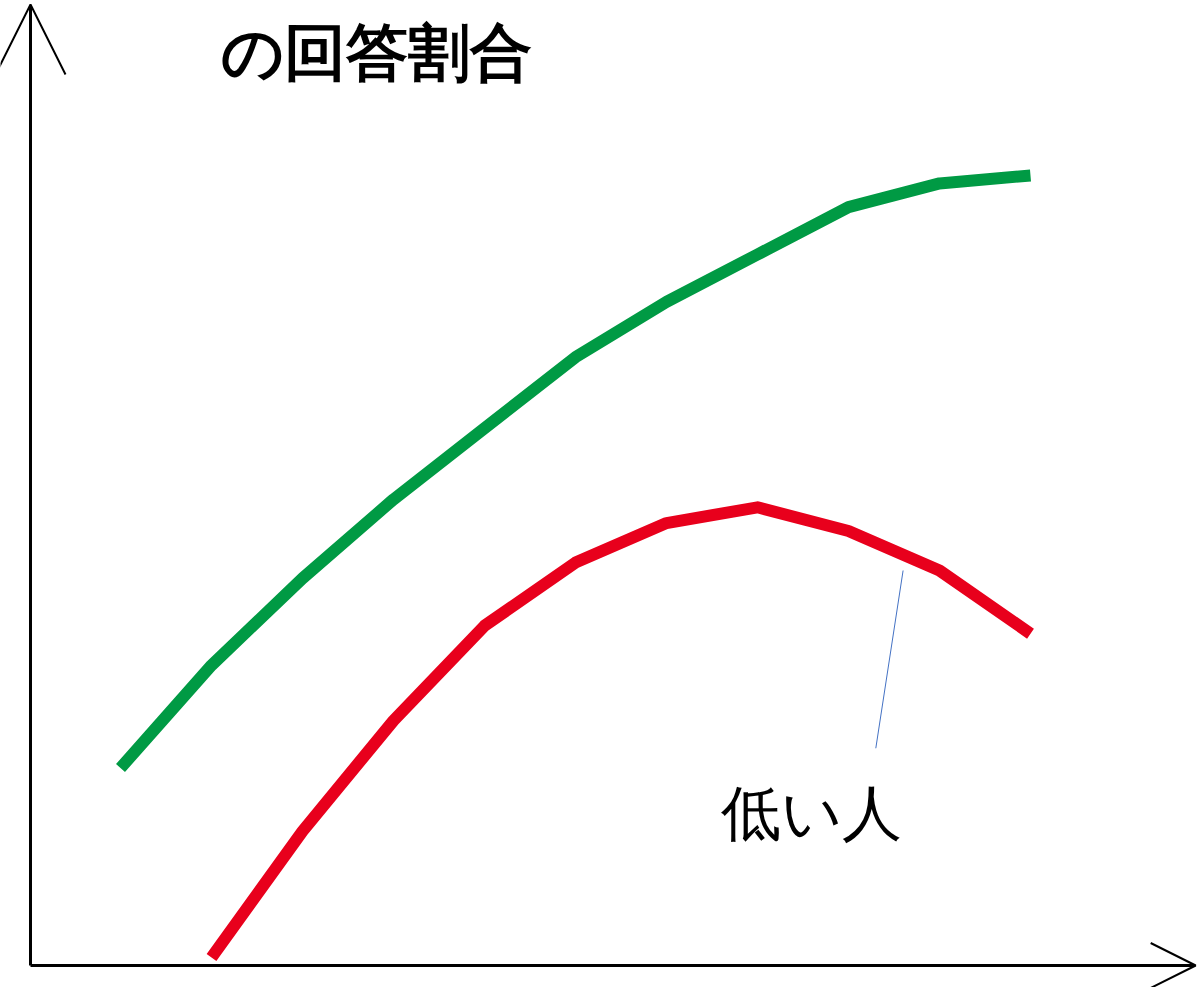 The height and width of the screenshot is (987, 1197). What do you see at coordinates (376, 53) in the screenshot?
I see `chart-title: の回答割合` at bounding box center [376, 53].